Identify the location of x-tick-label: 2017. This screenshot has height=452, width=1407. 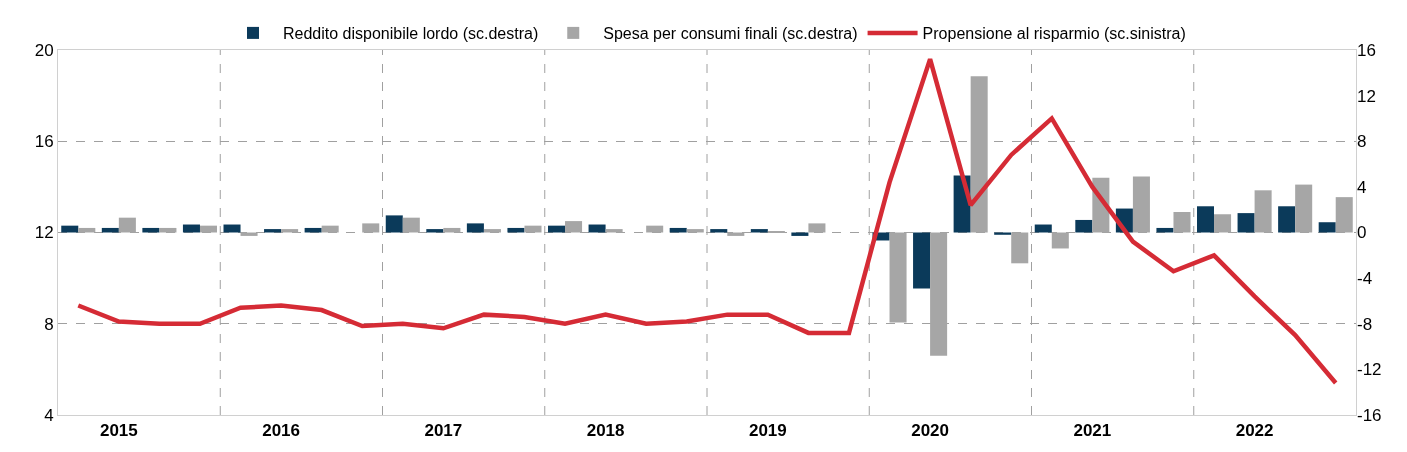
(443, 431).